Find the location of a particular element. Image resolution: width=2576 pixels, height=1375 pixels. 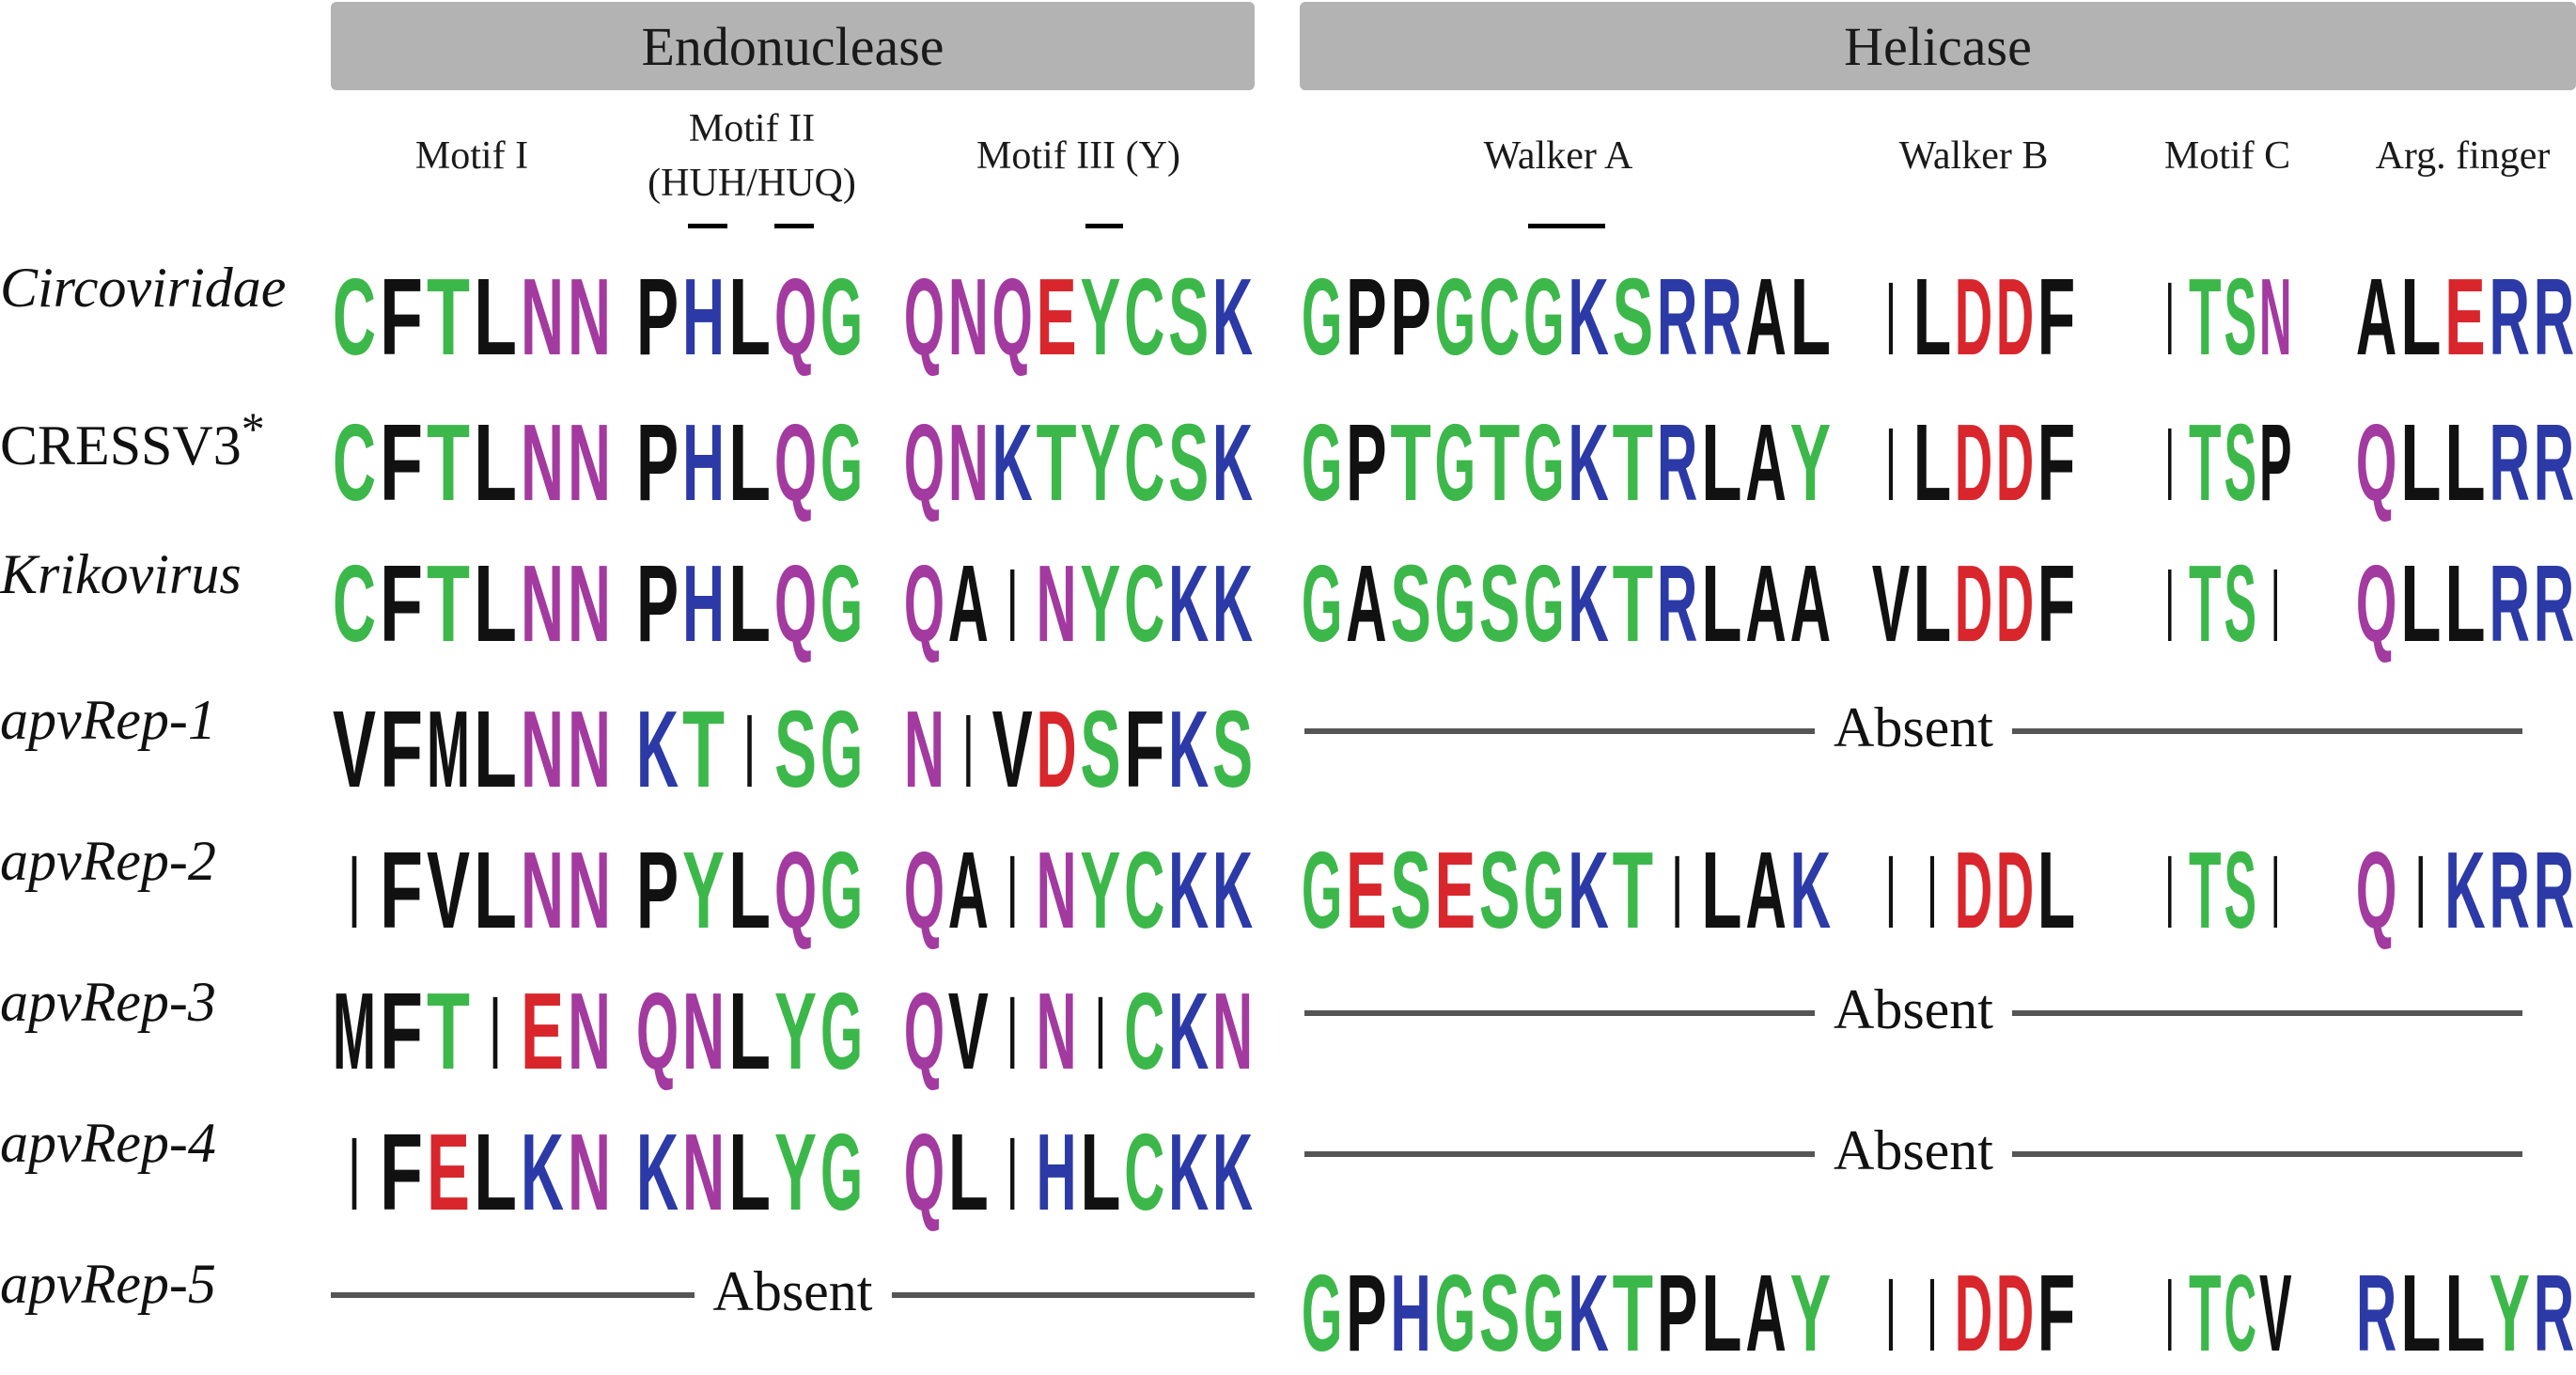

row-label-text: apvRep-3 is located at coordinates (108, 1002).